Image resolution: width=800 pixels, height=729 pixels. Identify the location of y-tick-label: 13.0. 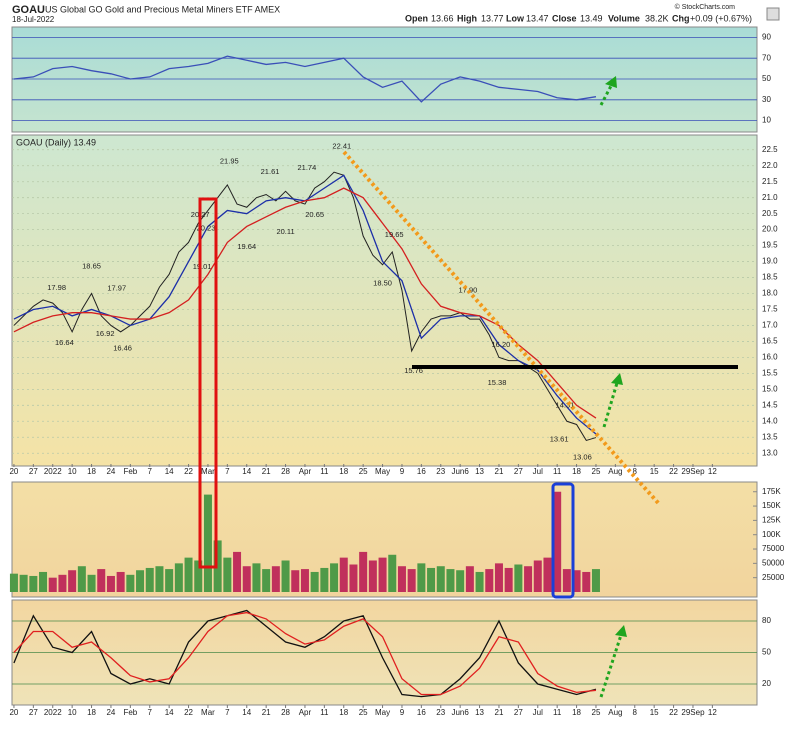
(770, 452).